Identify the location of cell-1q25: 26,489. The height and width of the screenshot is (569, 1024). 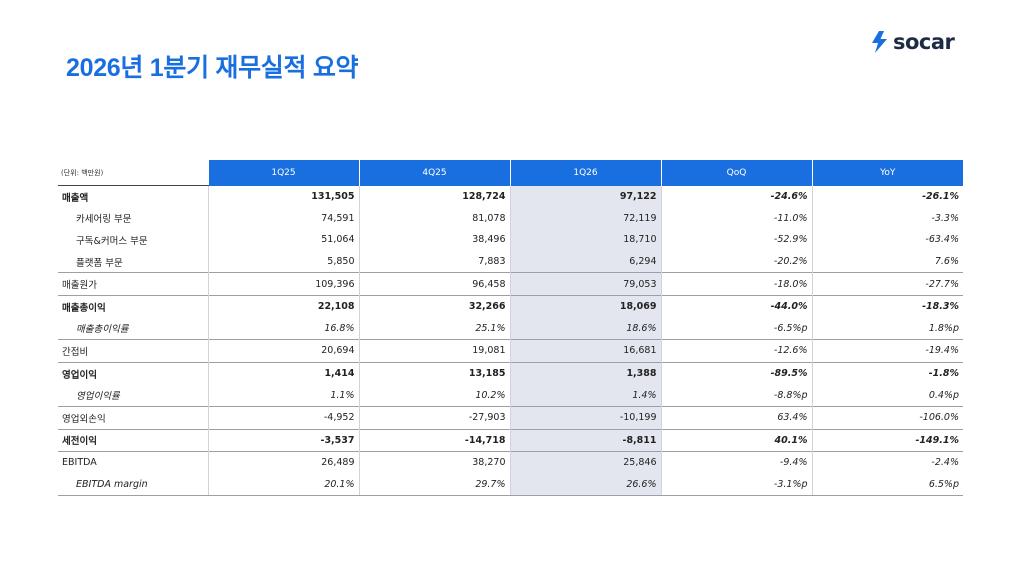
(283, 462).